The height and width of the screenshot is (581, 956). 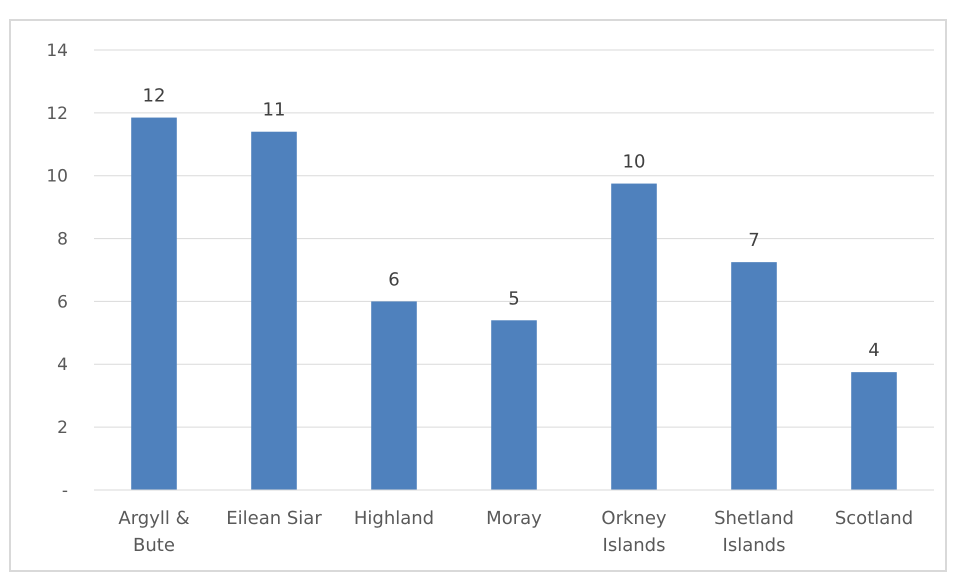 What do you see at coordinates (154, 532) in the screenshot?
I see `x-tick-label: Argyll & Bute` at bounding box center [154, 532].